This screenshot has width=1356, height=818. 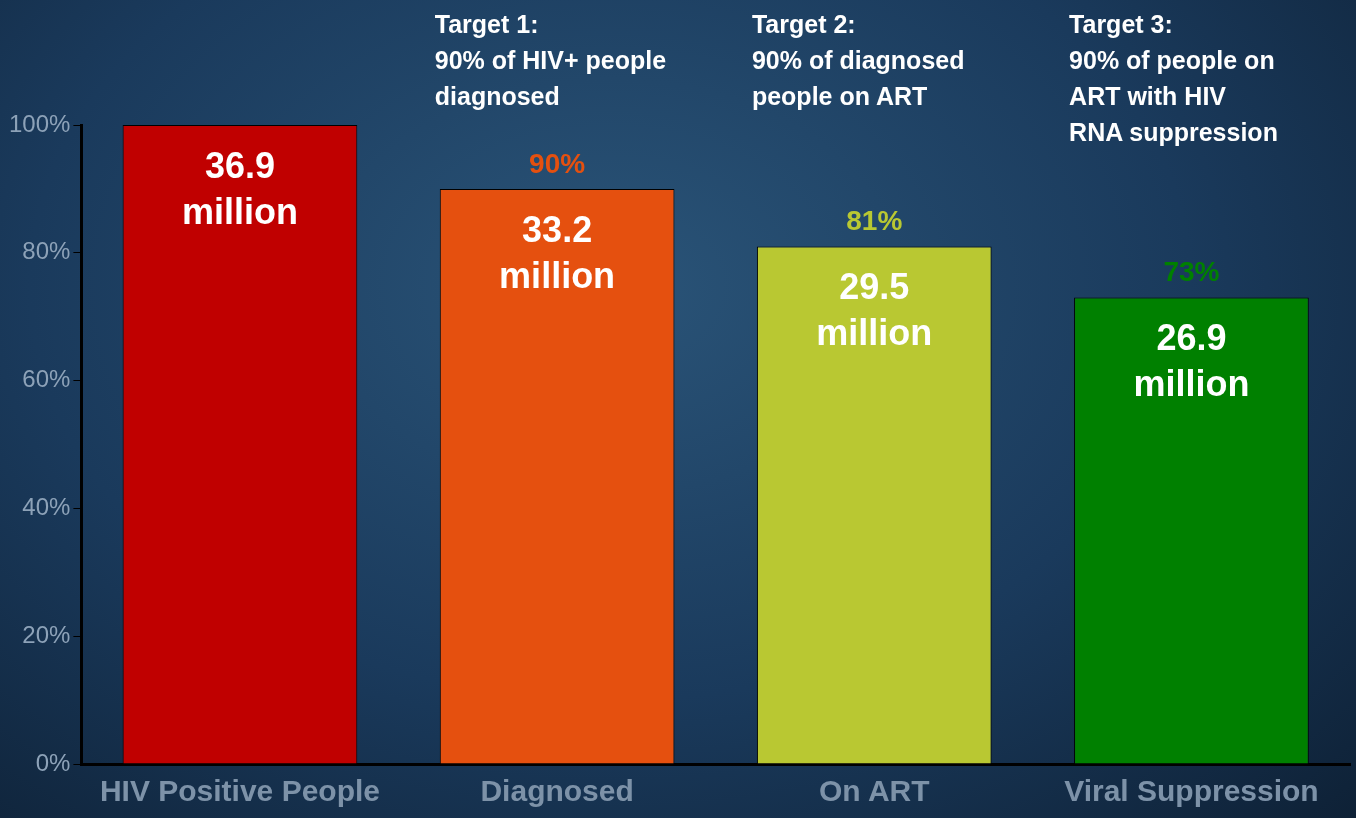 What do you see at coordinates (240, 791) in the screenshot?
I see `x-tick-label: HIV Positive People` at bounding box center [240, 791].